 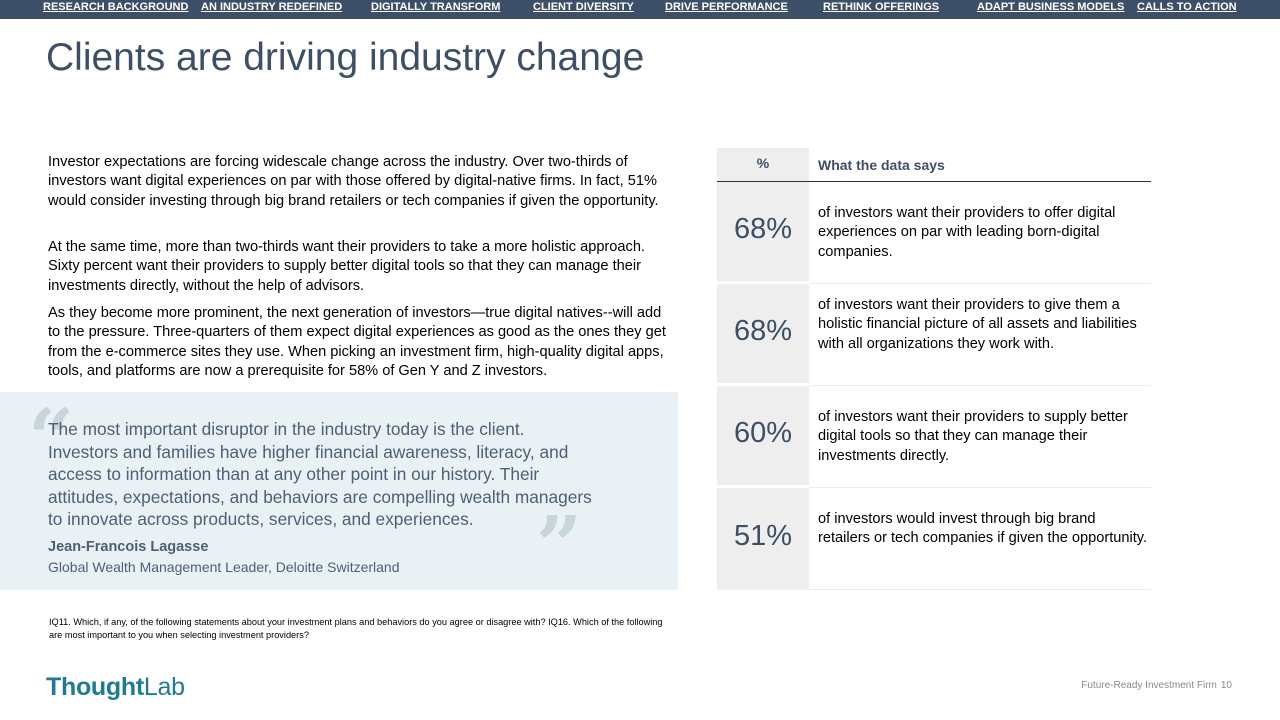 What do you see at coordinates (95, 687) in the screenshot?
I see `logo-text-bold: Thought` at bounding box center [95, 687].